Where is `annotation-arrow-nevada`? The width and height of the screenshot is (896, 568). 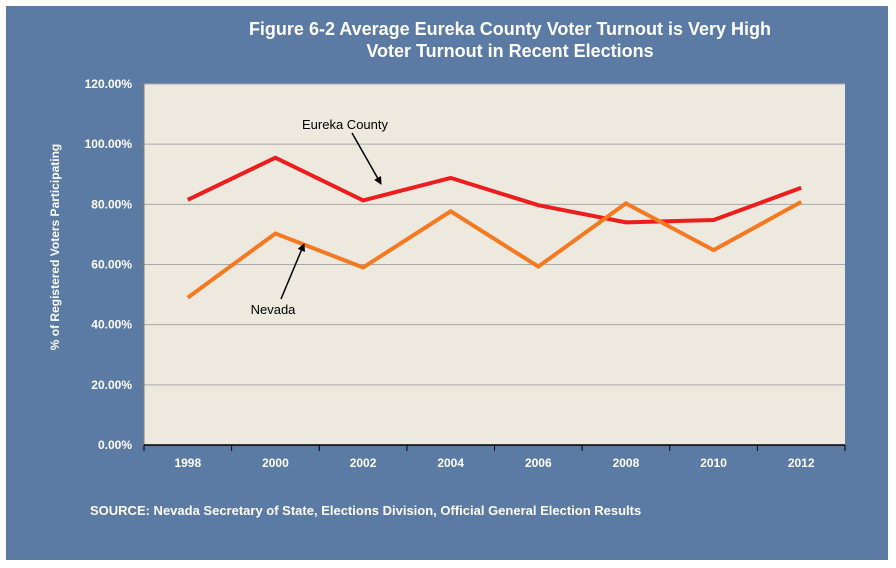 annotation-arrow-nevada is located at coordinates (292, 271).